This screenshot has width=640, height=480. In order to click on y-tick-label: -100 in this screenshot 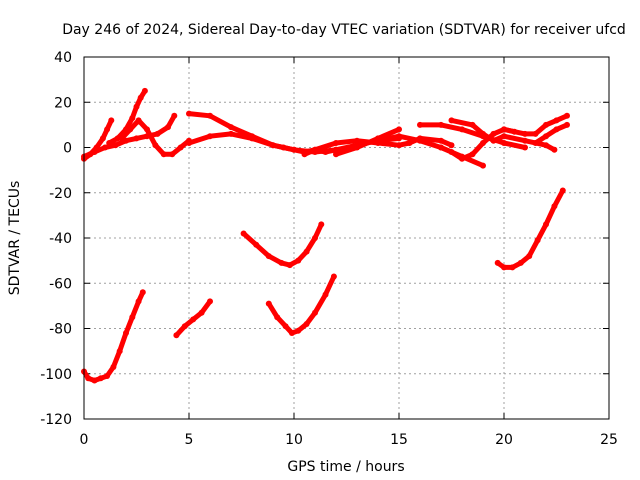, I will do `click(56, 375)`.